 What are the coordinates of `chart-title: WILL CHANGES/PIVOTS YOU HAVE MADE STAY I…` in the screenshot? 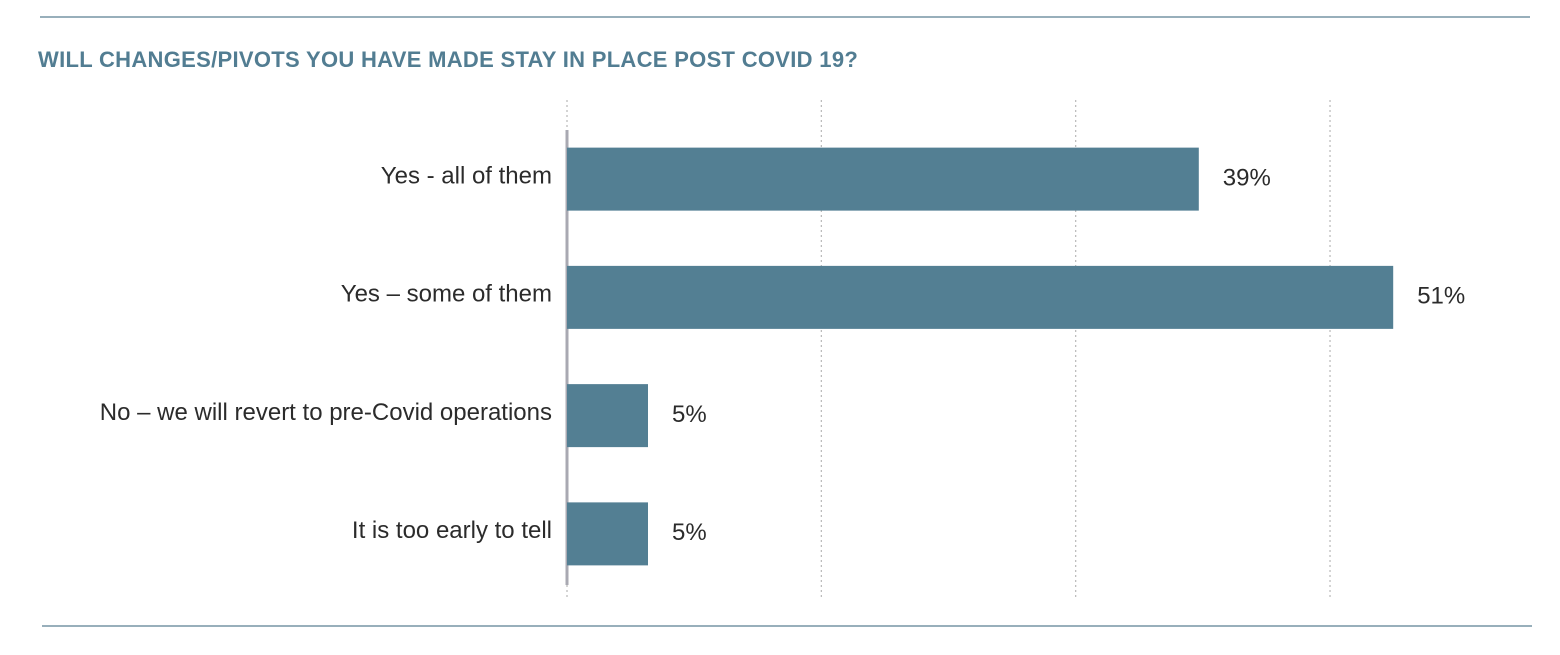 It's located at (448, 59).